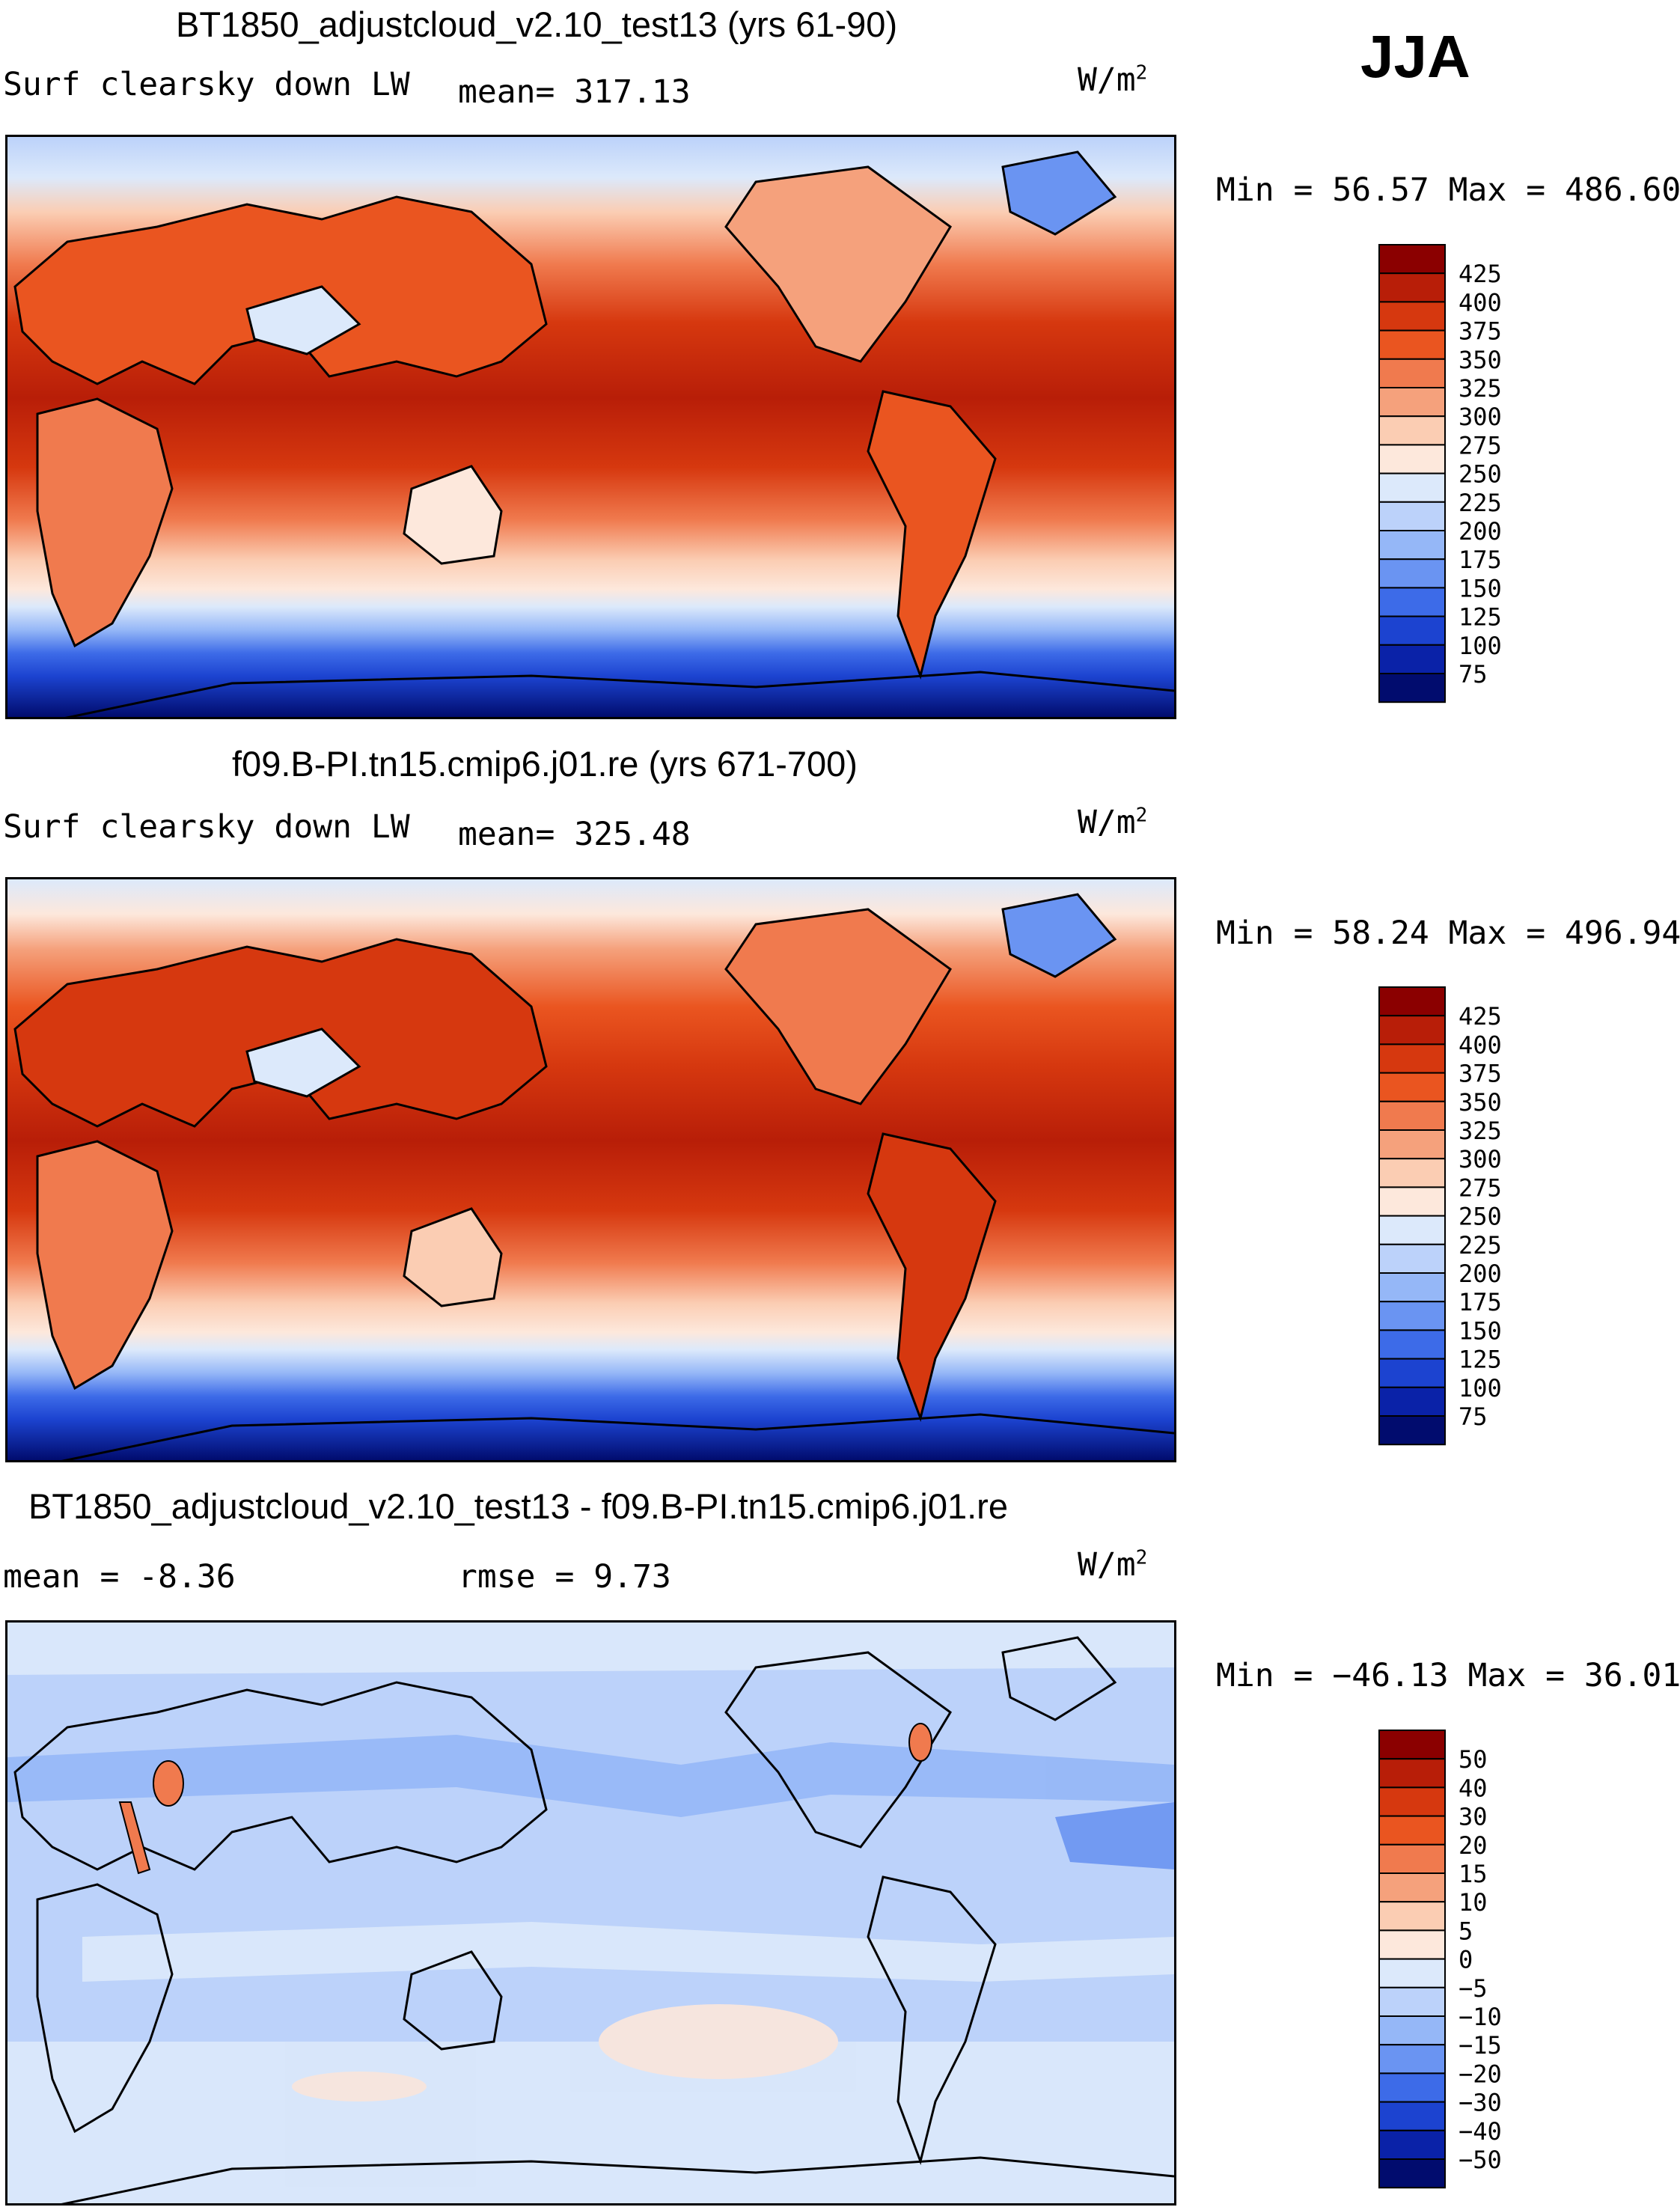  What do you see at coordinates (1448, 190) in the screenshot?
I see `panel1-minmax-label: Min = 56.57 Max = 486.60` at bounding box center [1448, 190].